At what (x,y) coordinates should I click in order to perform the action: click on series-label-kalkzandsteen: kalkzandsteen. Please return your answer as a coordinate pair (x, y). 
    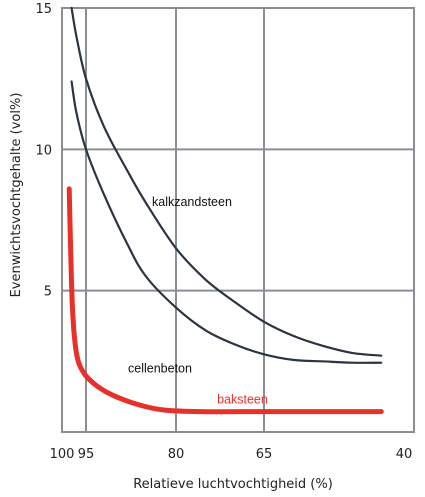
    Looking at the image, I should click on (192, 202).